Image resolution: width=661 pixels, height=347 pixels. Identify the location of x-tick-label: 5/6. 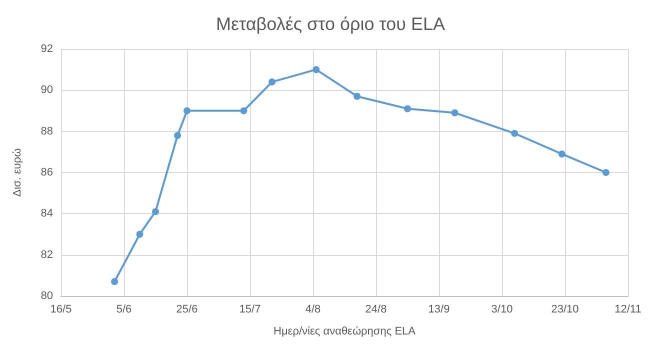
(124, 310).